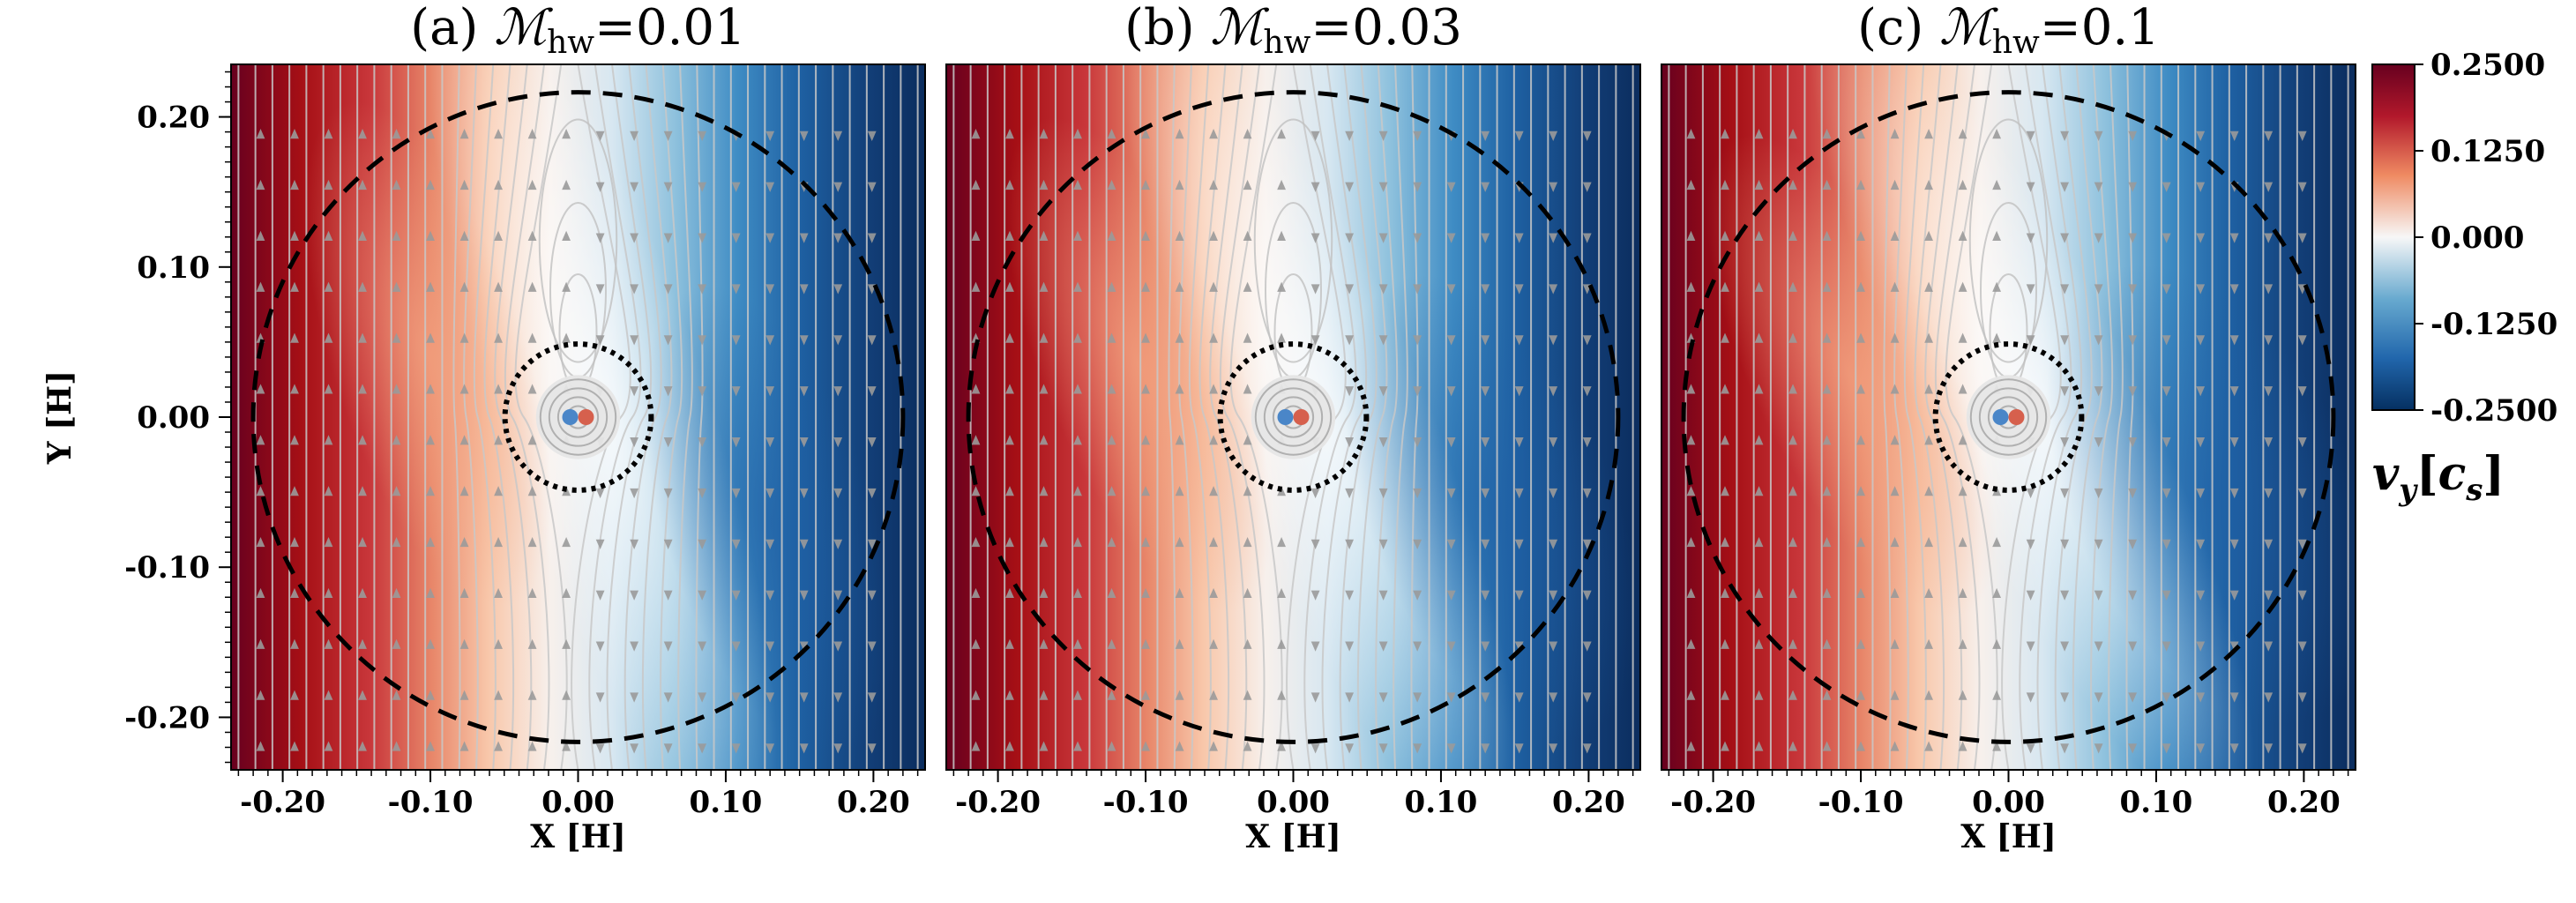 This screenshot has width=2576, height=903. What do you see at coordinates (1293, 30) in the screenshot?
I see `panel-title: (b) ℳhw=0.03` at bounding box center [1293, 30].